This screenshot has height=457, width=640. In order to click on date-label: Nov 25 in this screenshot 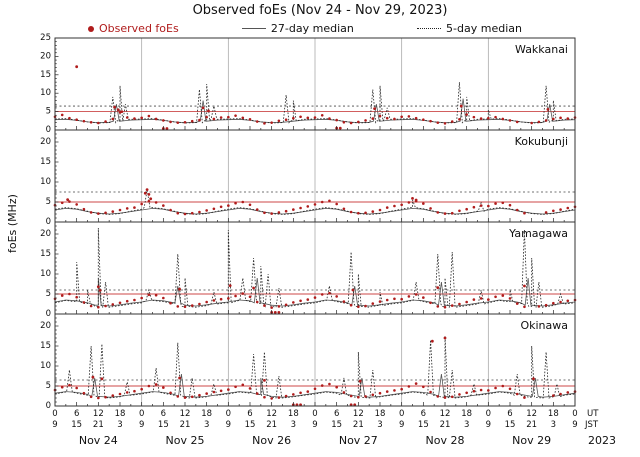, I will do `click(185, 440)`.